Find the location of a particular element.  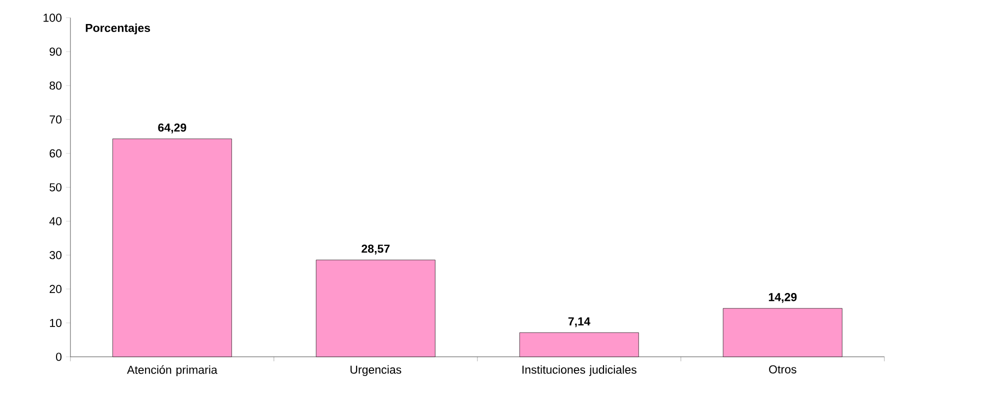

y-tick-label: 0 is located at coordinates (59, 357).